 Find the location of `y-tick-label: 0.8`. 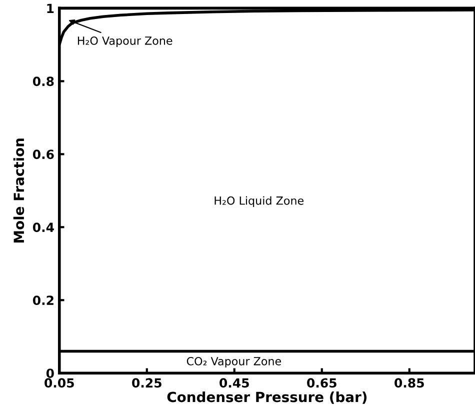

y-tick-label: 0.8 is located at coordinates (43, 81).